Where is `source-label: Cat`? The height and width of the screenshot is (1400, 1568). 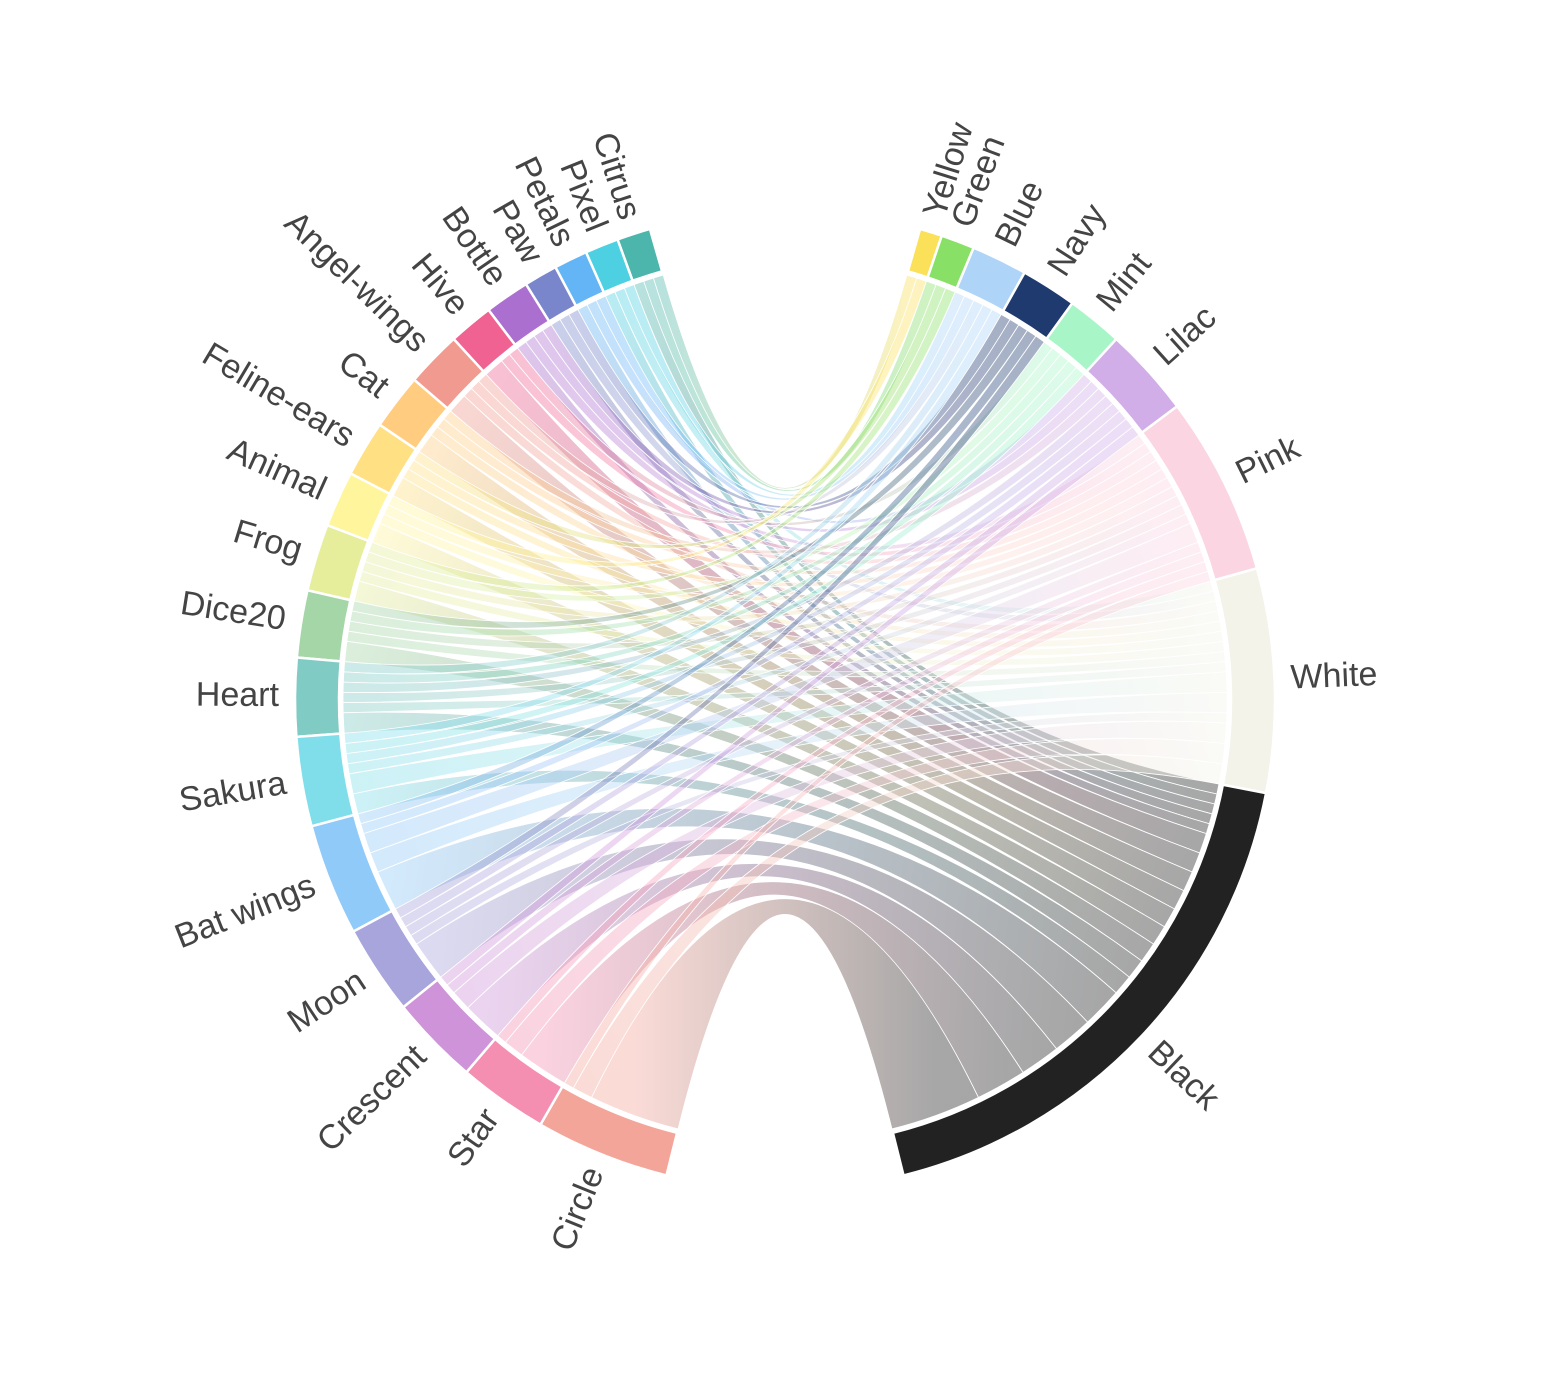 source-label: Cat is located at coordinates (364, 374).